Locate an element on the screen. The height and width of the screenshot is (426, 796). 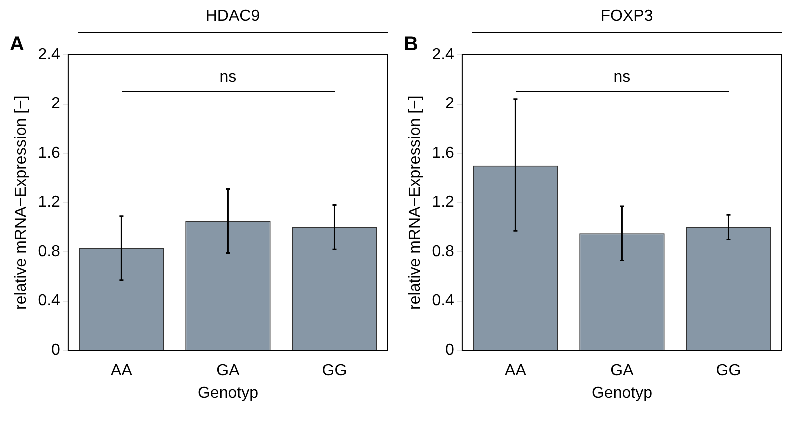
text: A is located at coordinates (17, 45).